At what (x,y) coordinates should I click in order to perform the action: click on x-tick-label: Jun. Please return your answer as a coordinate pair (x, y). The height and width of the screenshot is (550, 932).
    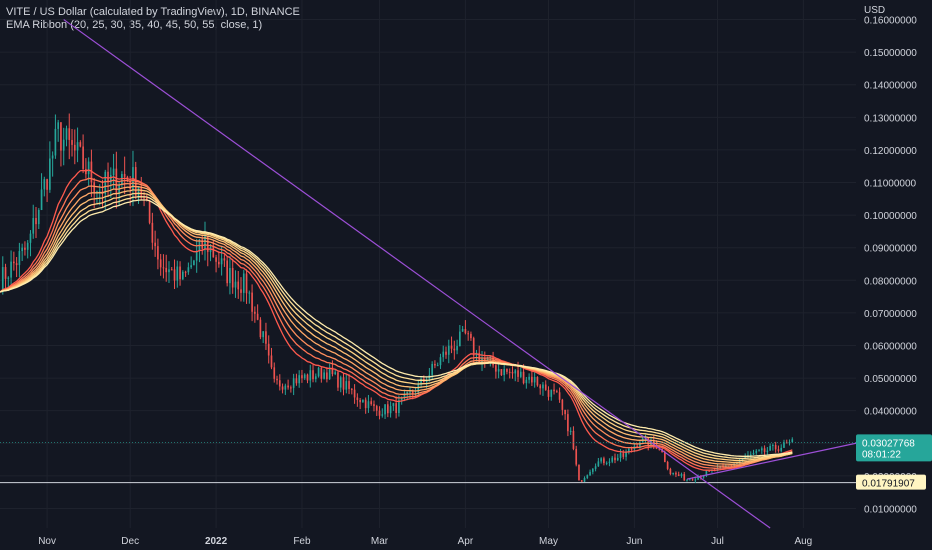
    Looking at the image, I should click on (634, 541).